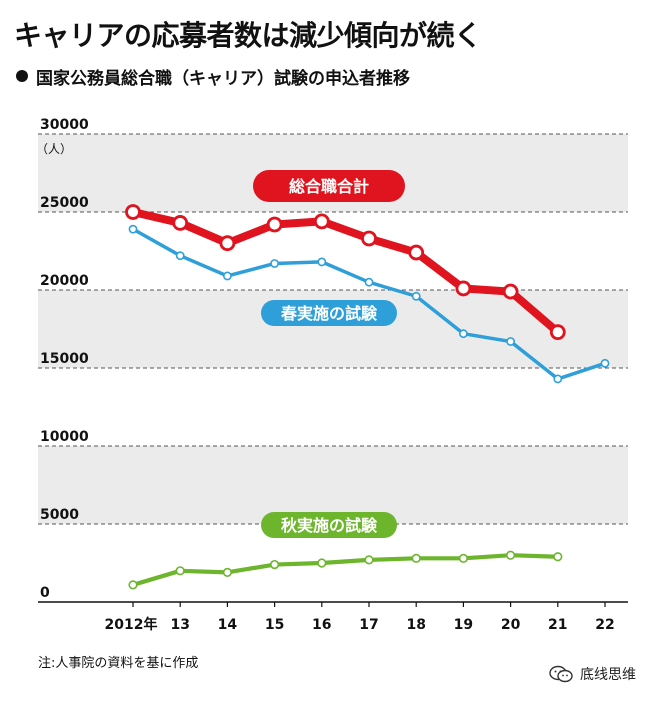 The width and height of the screenshot is (666, 702). I want to click on y-tick-label: 30000, so click(64, 125).